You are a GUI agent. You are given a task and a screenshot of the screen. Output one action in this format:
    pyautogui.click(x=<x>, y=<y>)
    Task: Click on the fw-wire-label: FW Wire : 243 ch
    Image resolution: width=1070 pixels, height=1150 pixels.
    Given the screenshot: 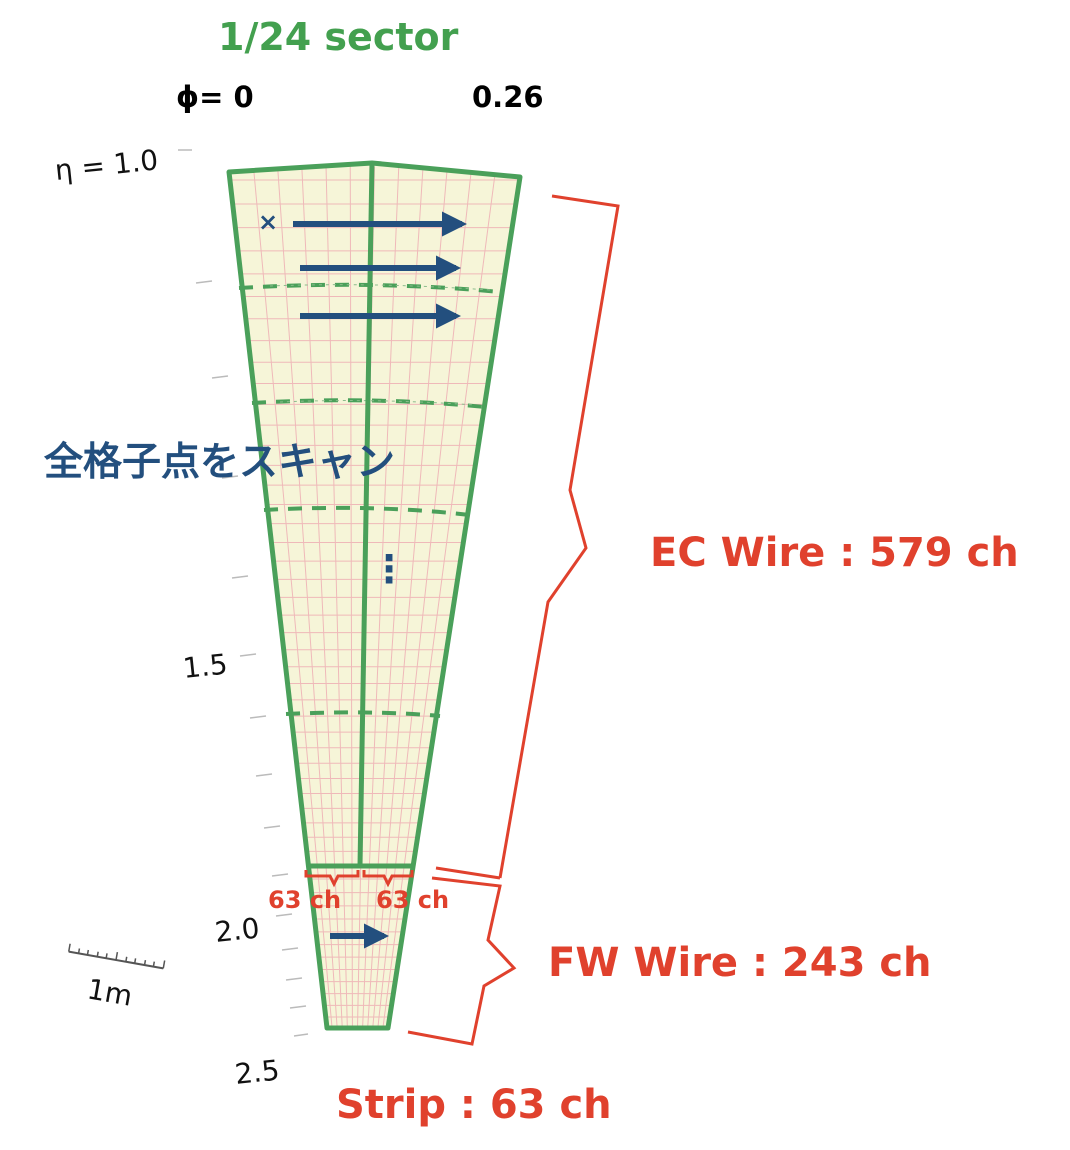 What is the action you would take?
    pyautogui.click(x=740, y=963)
    